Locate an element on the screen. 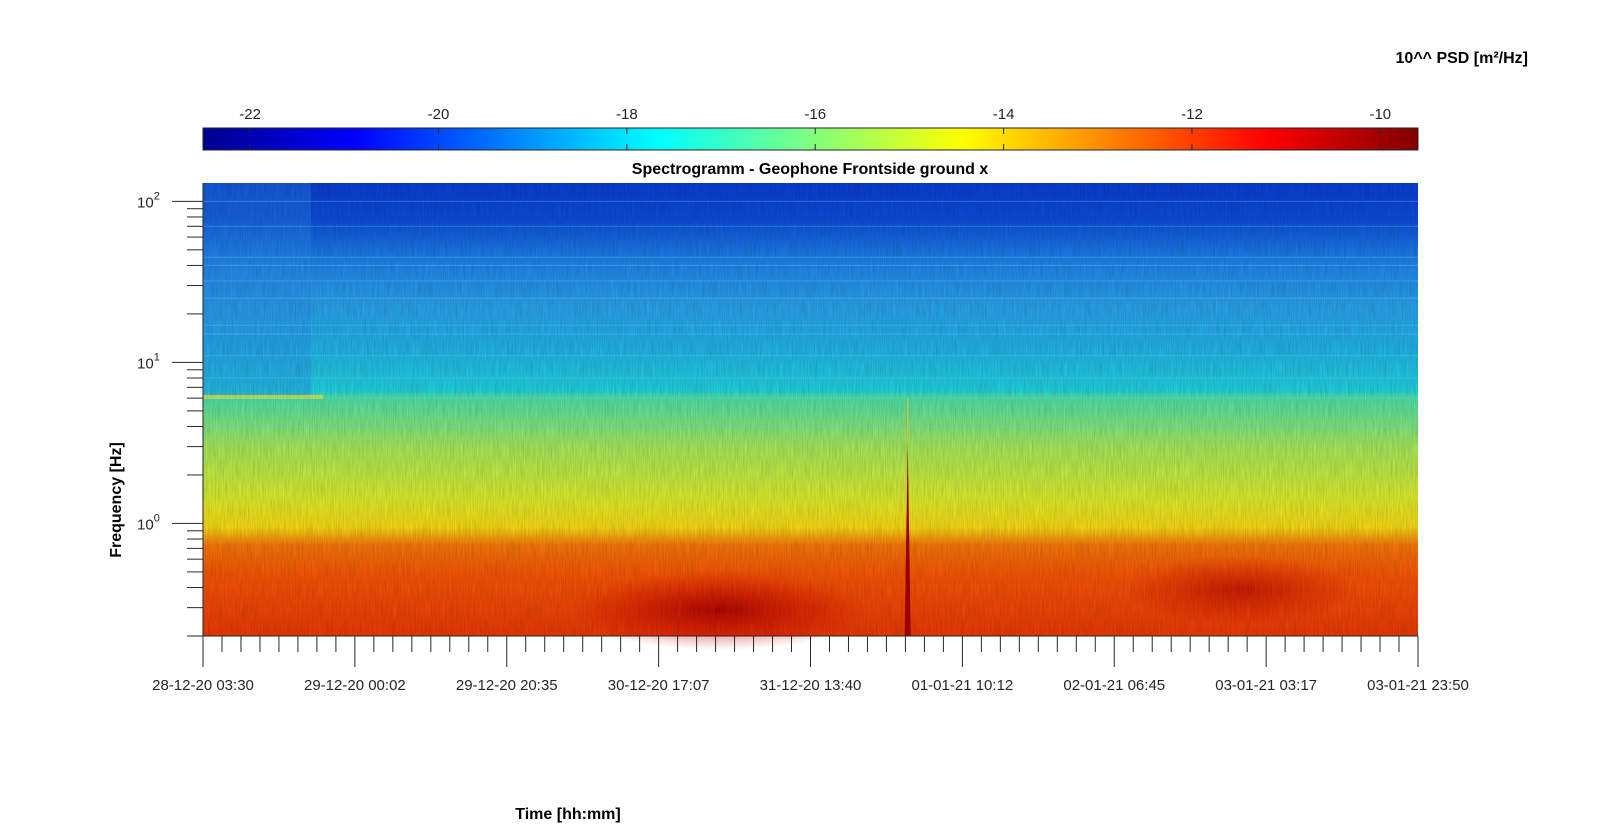  y-tick-label: 10¹ is located at coordinates (148, 361).